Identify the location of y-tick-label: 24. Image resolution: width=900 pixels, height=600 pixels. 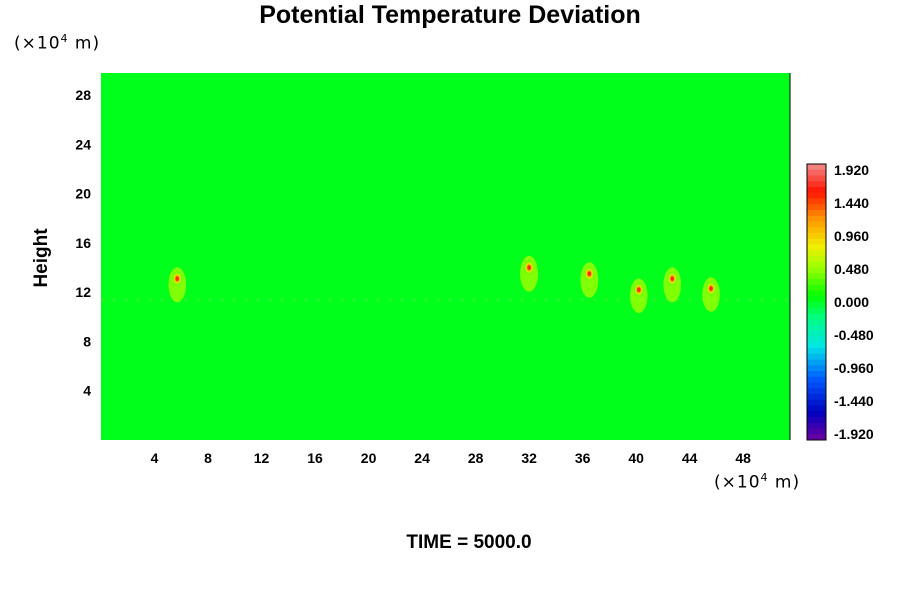
(83, 144).